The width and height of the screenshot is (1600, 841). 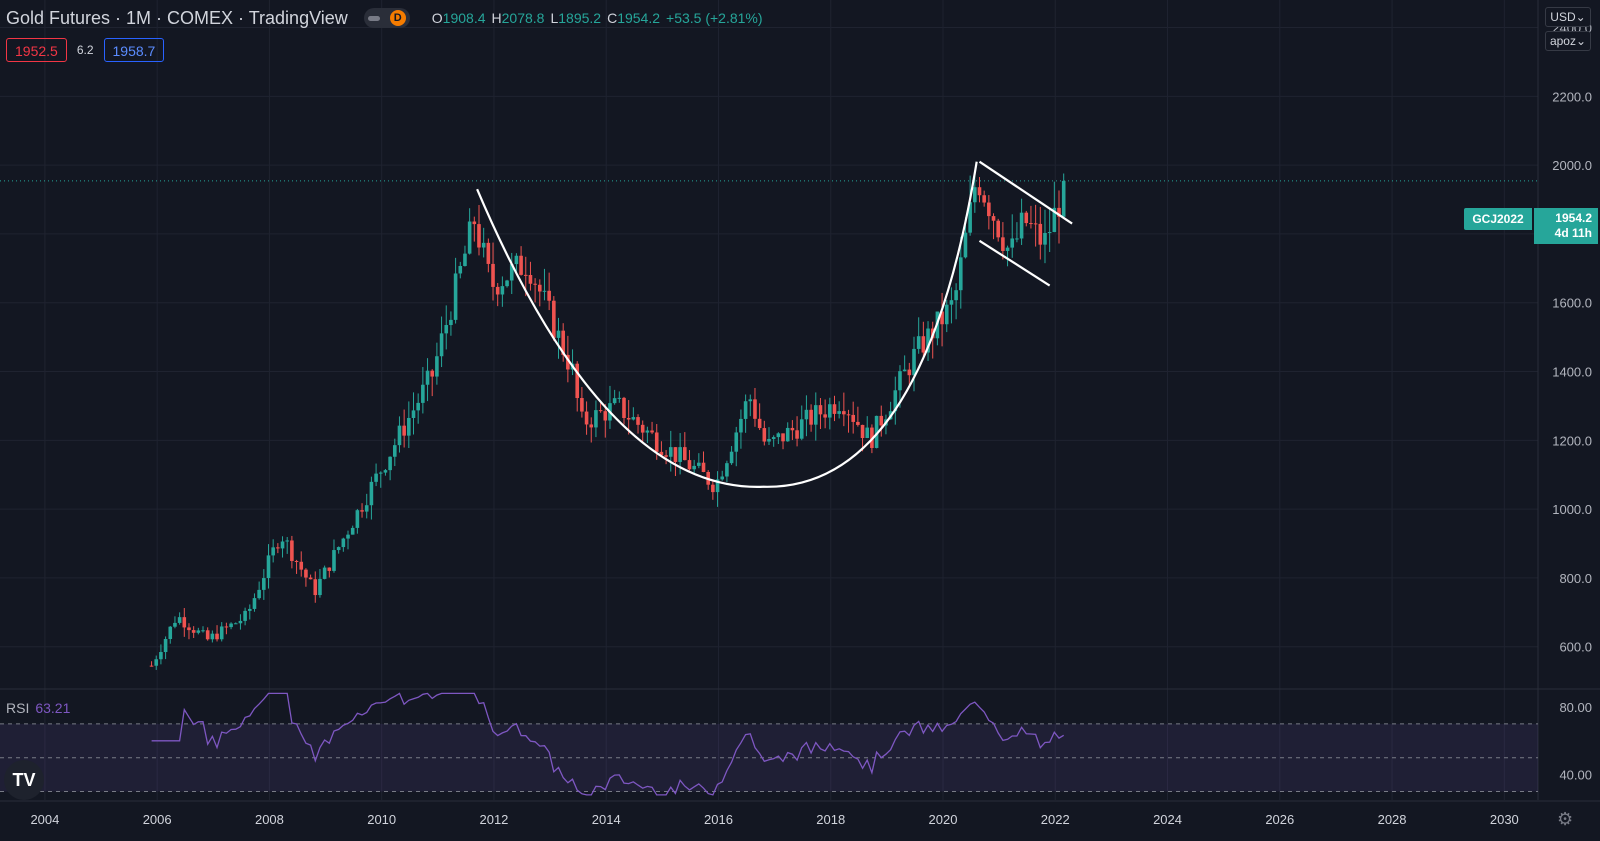 I want to click on market-status-toggle: D, so click(x=386, y=18).